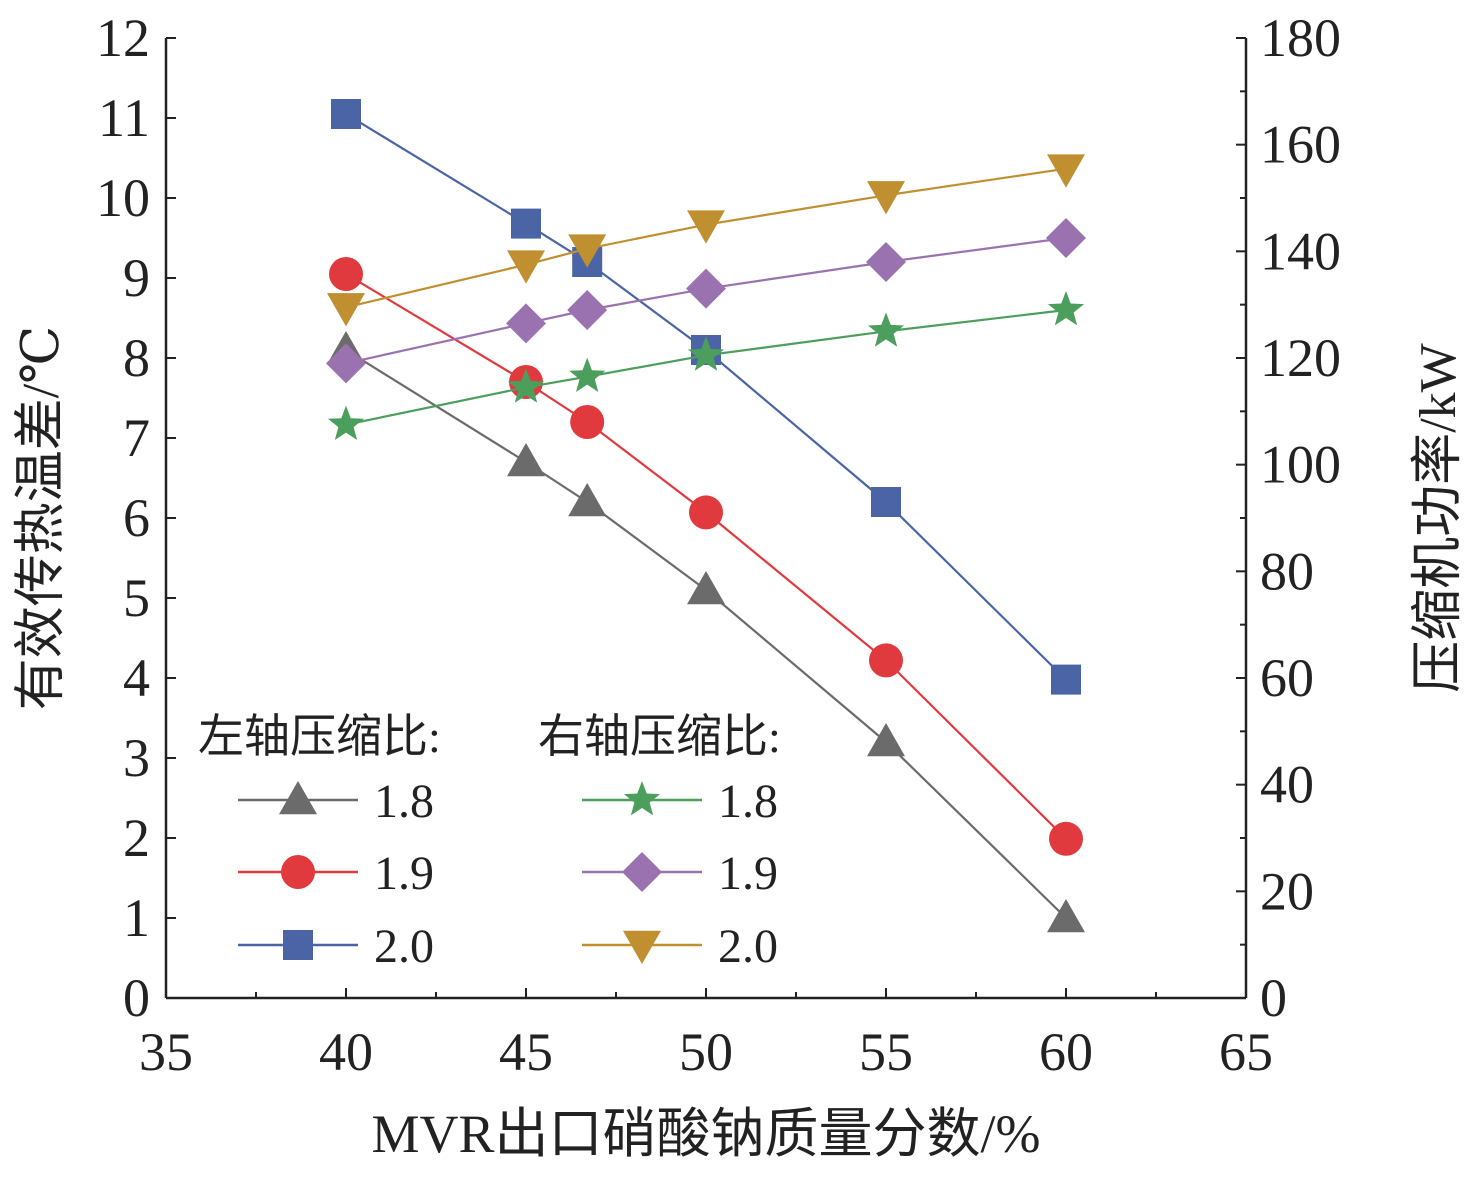  What do you see at coordinates (1287, 571) in the screenshot?
I see `y-right-tick-label: 80` at bounding box center [1287, 571].